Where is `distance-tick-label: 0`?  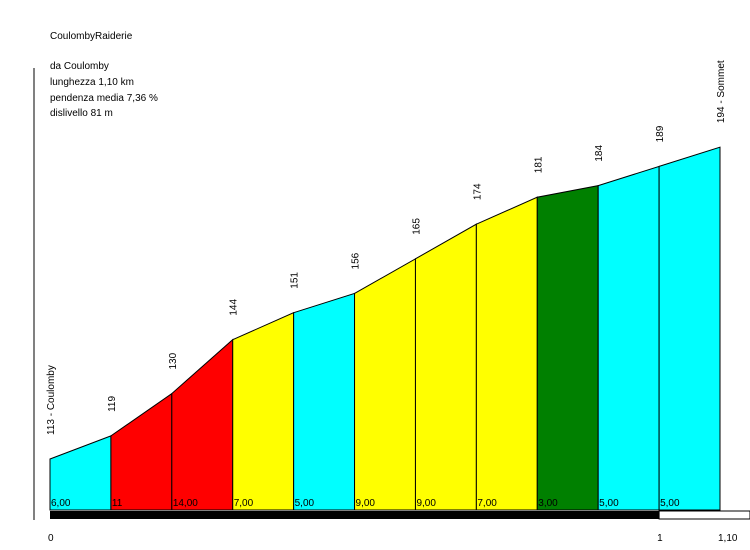
distance-tick-label: 0 is located at coordinates (51, 538).